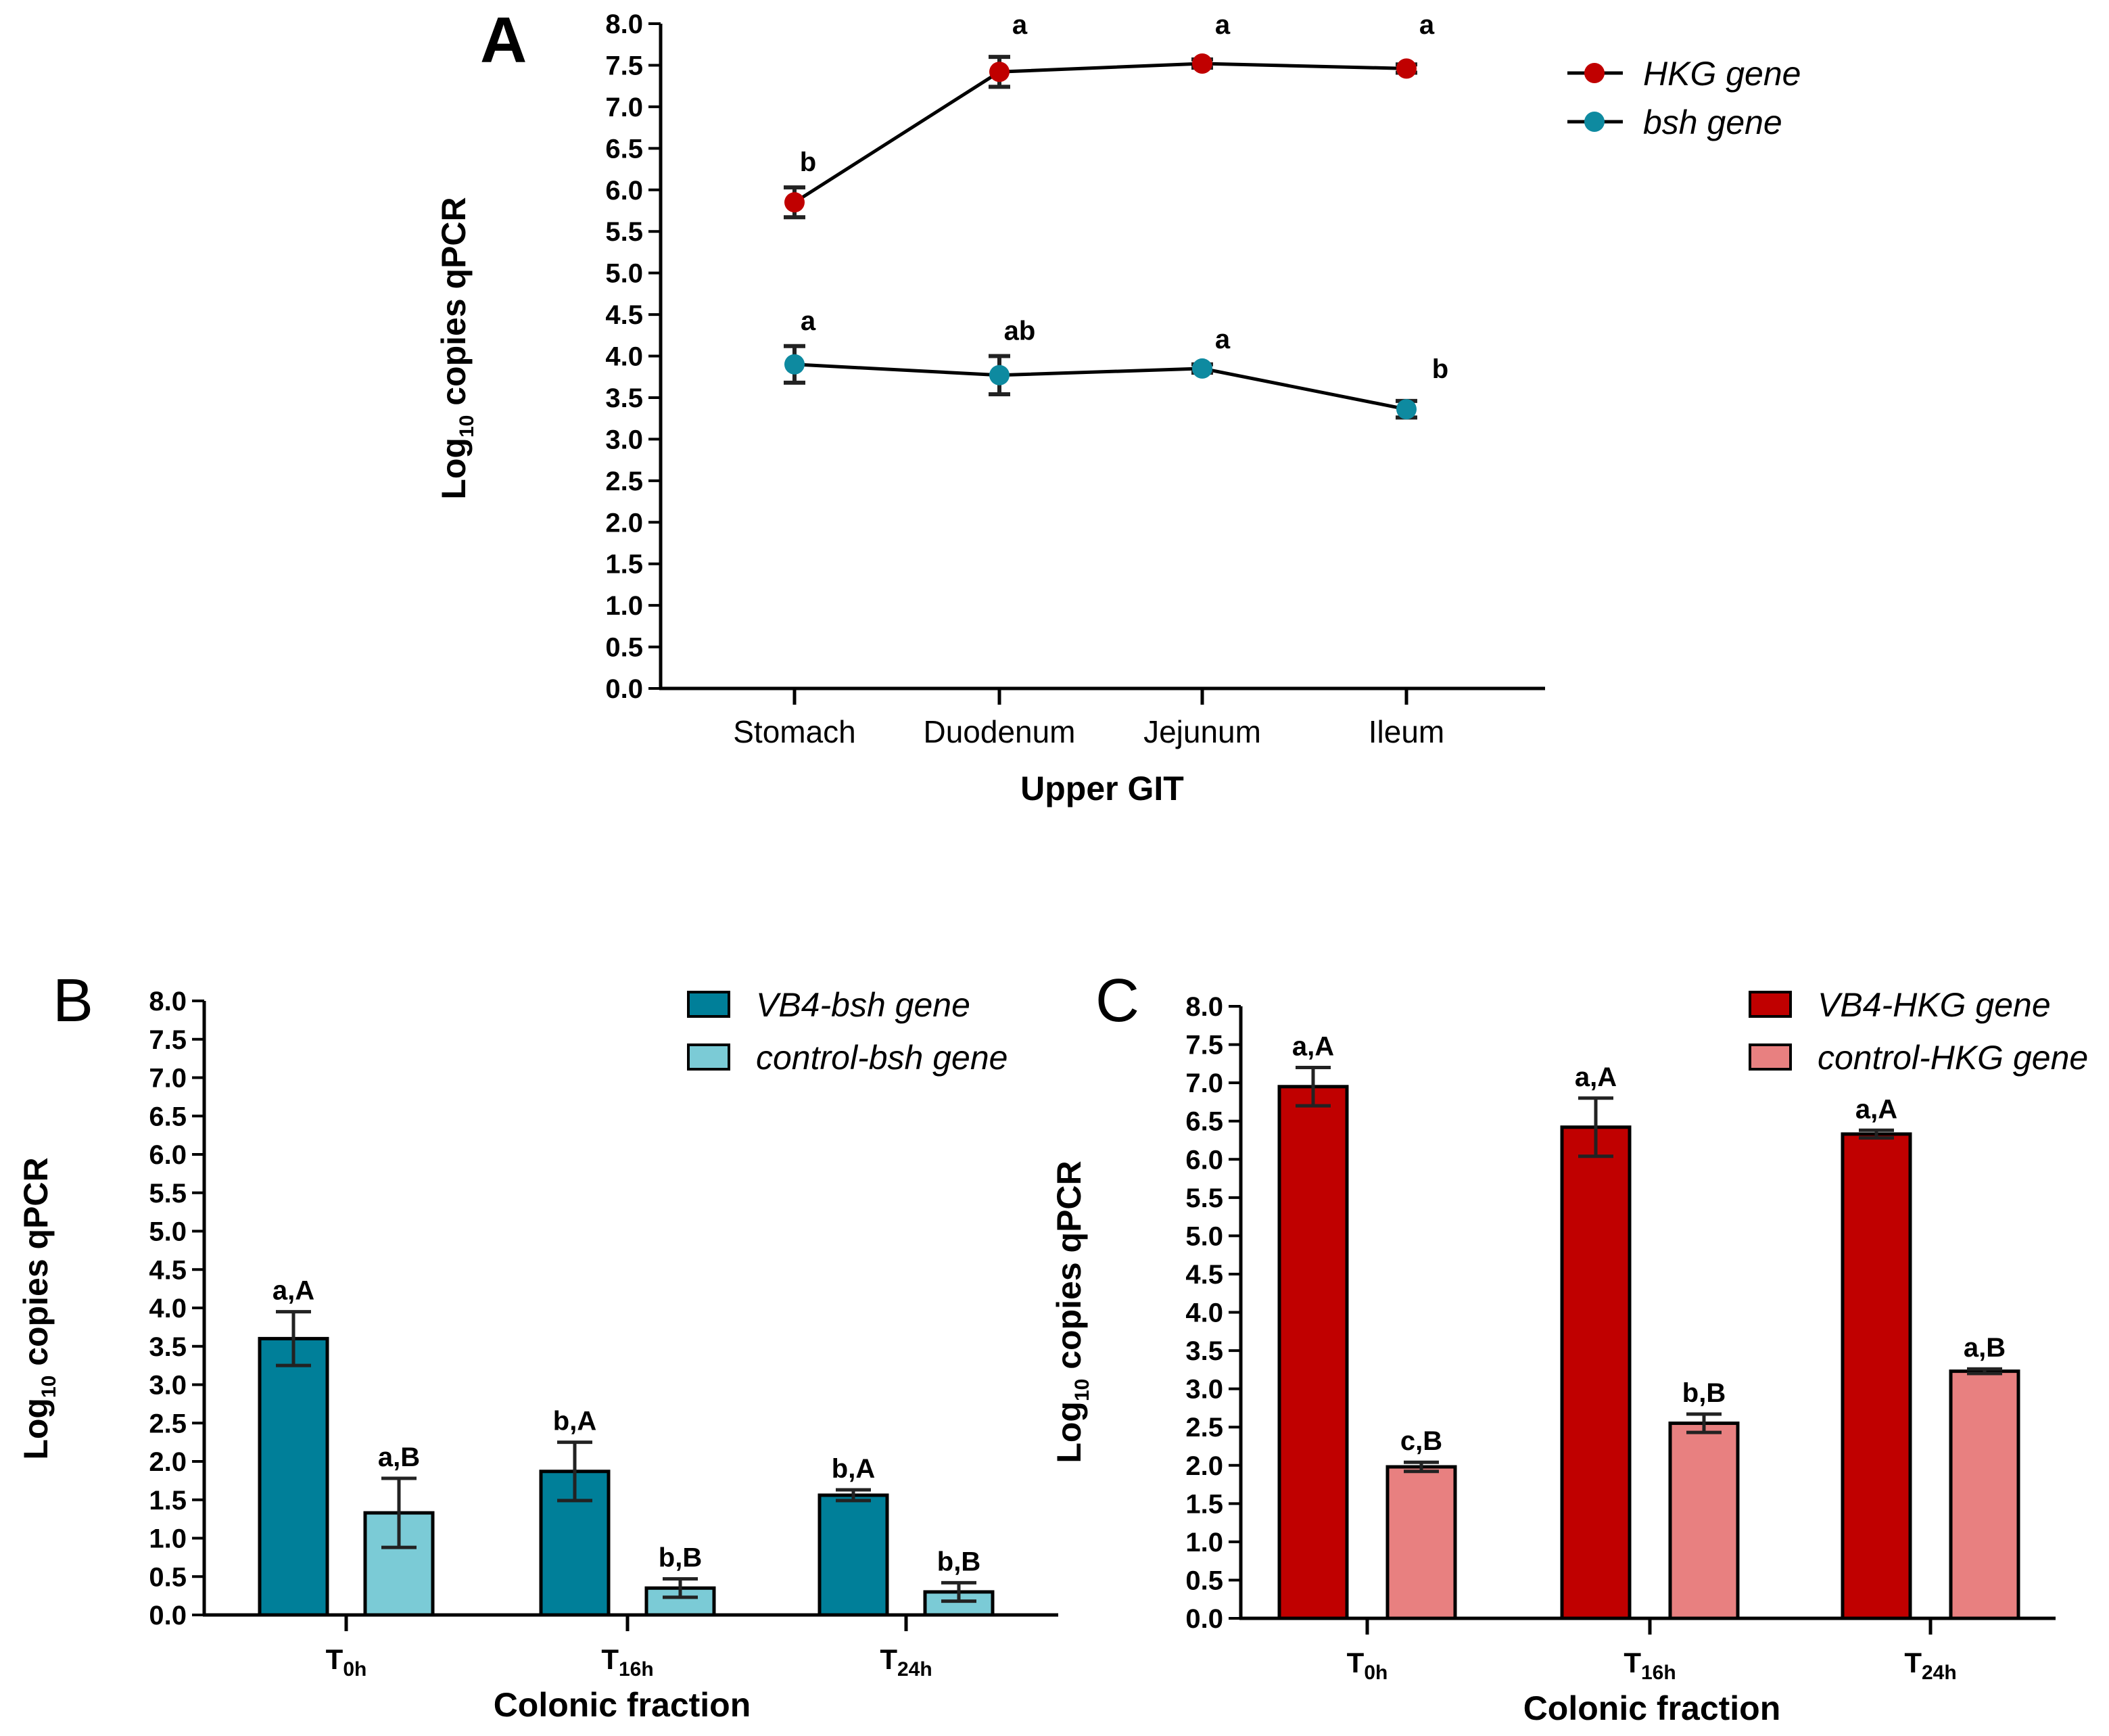  Describe the element at coordinates (1204, 1313) in the screenshot. I see `panel-c-y-tick-label: 4.0` at that location.